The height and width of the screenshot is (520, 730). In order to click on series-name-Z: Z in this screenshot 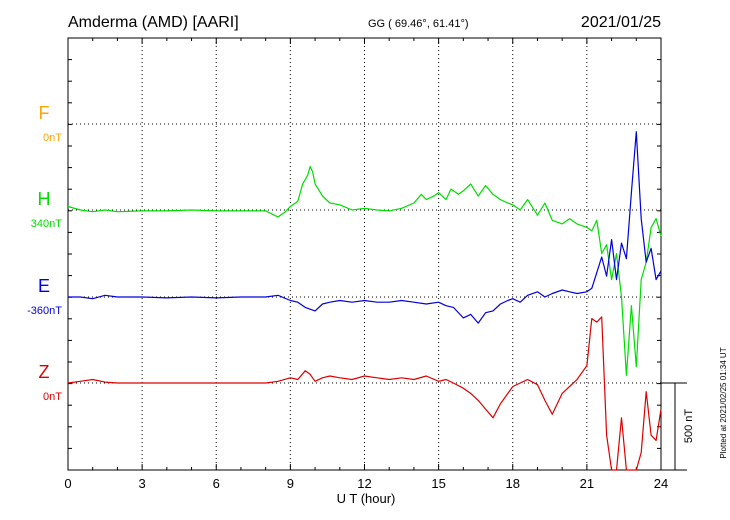, I will do `click(44, 372)`.